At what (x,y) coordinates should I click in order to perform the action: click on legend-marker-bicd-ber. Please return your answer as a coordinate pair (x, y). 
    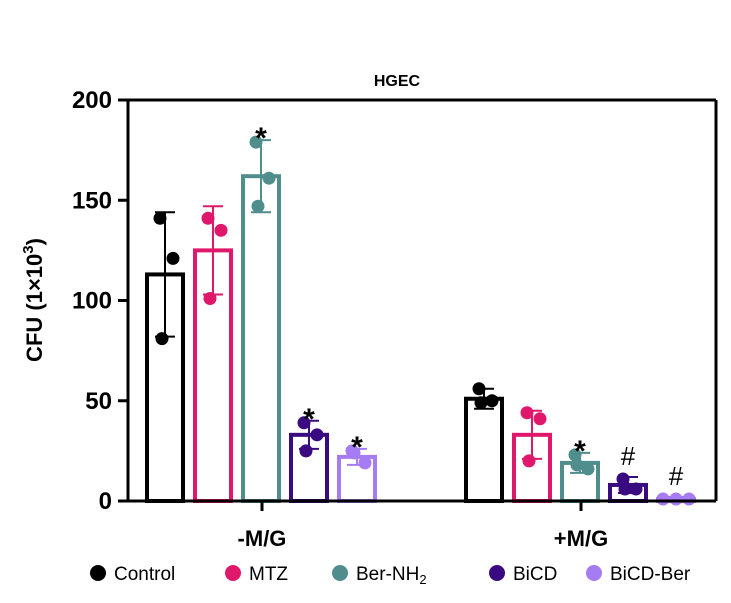
    Looking at the image, I should click on (594, 573).